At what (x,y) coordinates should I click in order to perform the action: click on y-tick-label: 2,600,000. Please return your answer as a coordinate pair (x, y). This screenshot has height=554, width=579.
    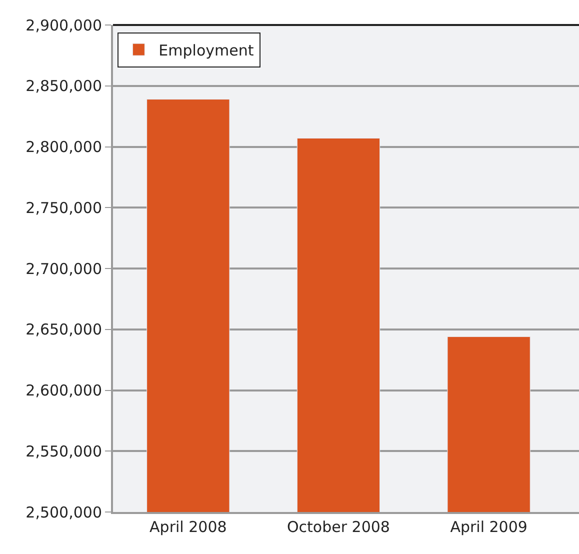
    Looking at the image, I should click on (64, 391).